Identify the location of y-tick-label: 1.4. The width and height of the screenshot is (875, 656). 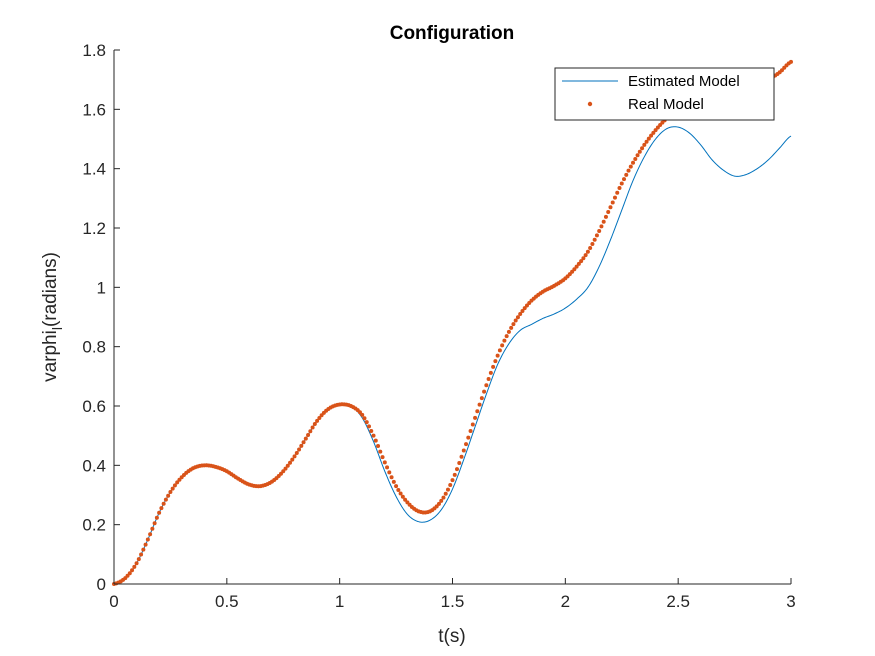
(94, 169).